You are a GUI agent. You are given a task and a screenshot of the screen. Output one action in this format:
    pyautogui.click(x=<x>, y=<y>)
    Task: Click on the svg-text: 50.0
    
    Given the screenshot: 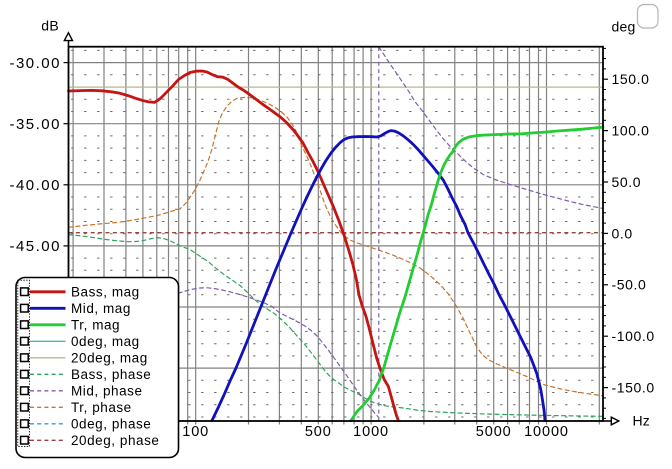 What is the action you would take?
    pyautogui.click(x=627, y=182)
    